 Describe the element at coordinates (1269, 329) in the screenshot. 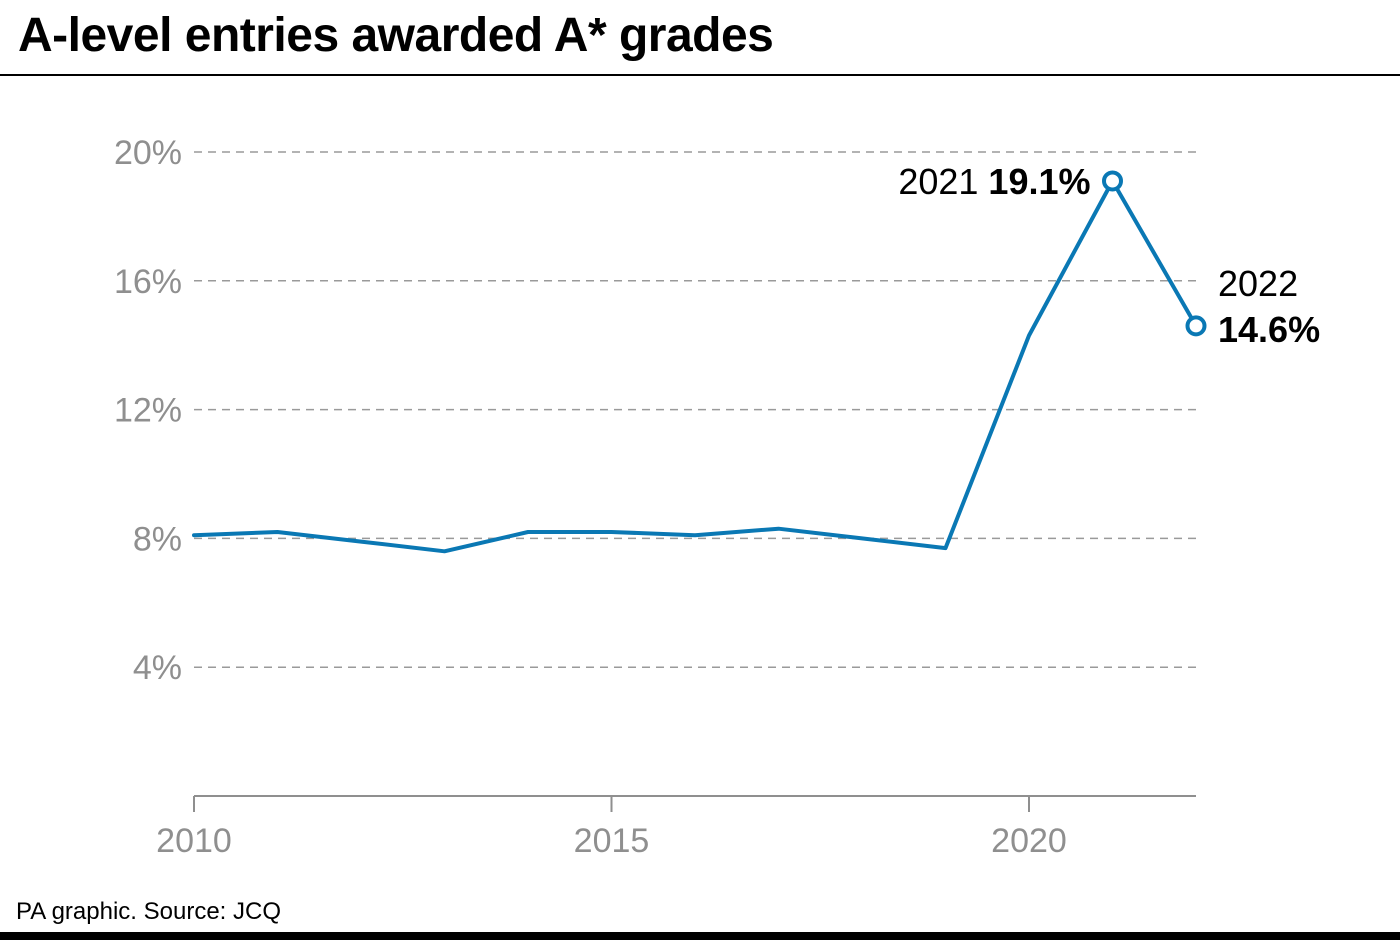

I see `annotation-2022-value: 14.6%` at that location.